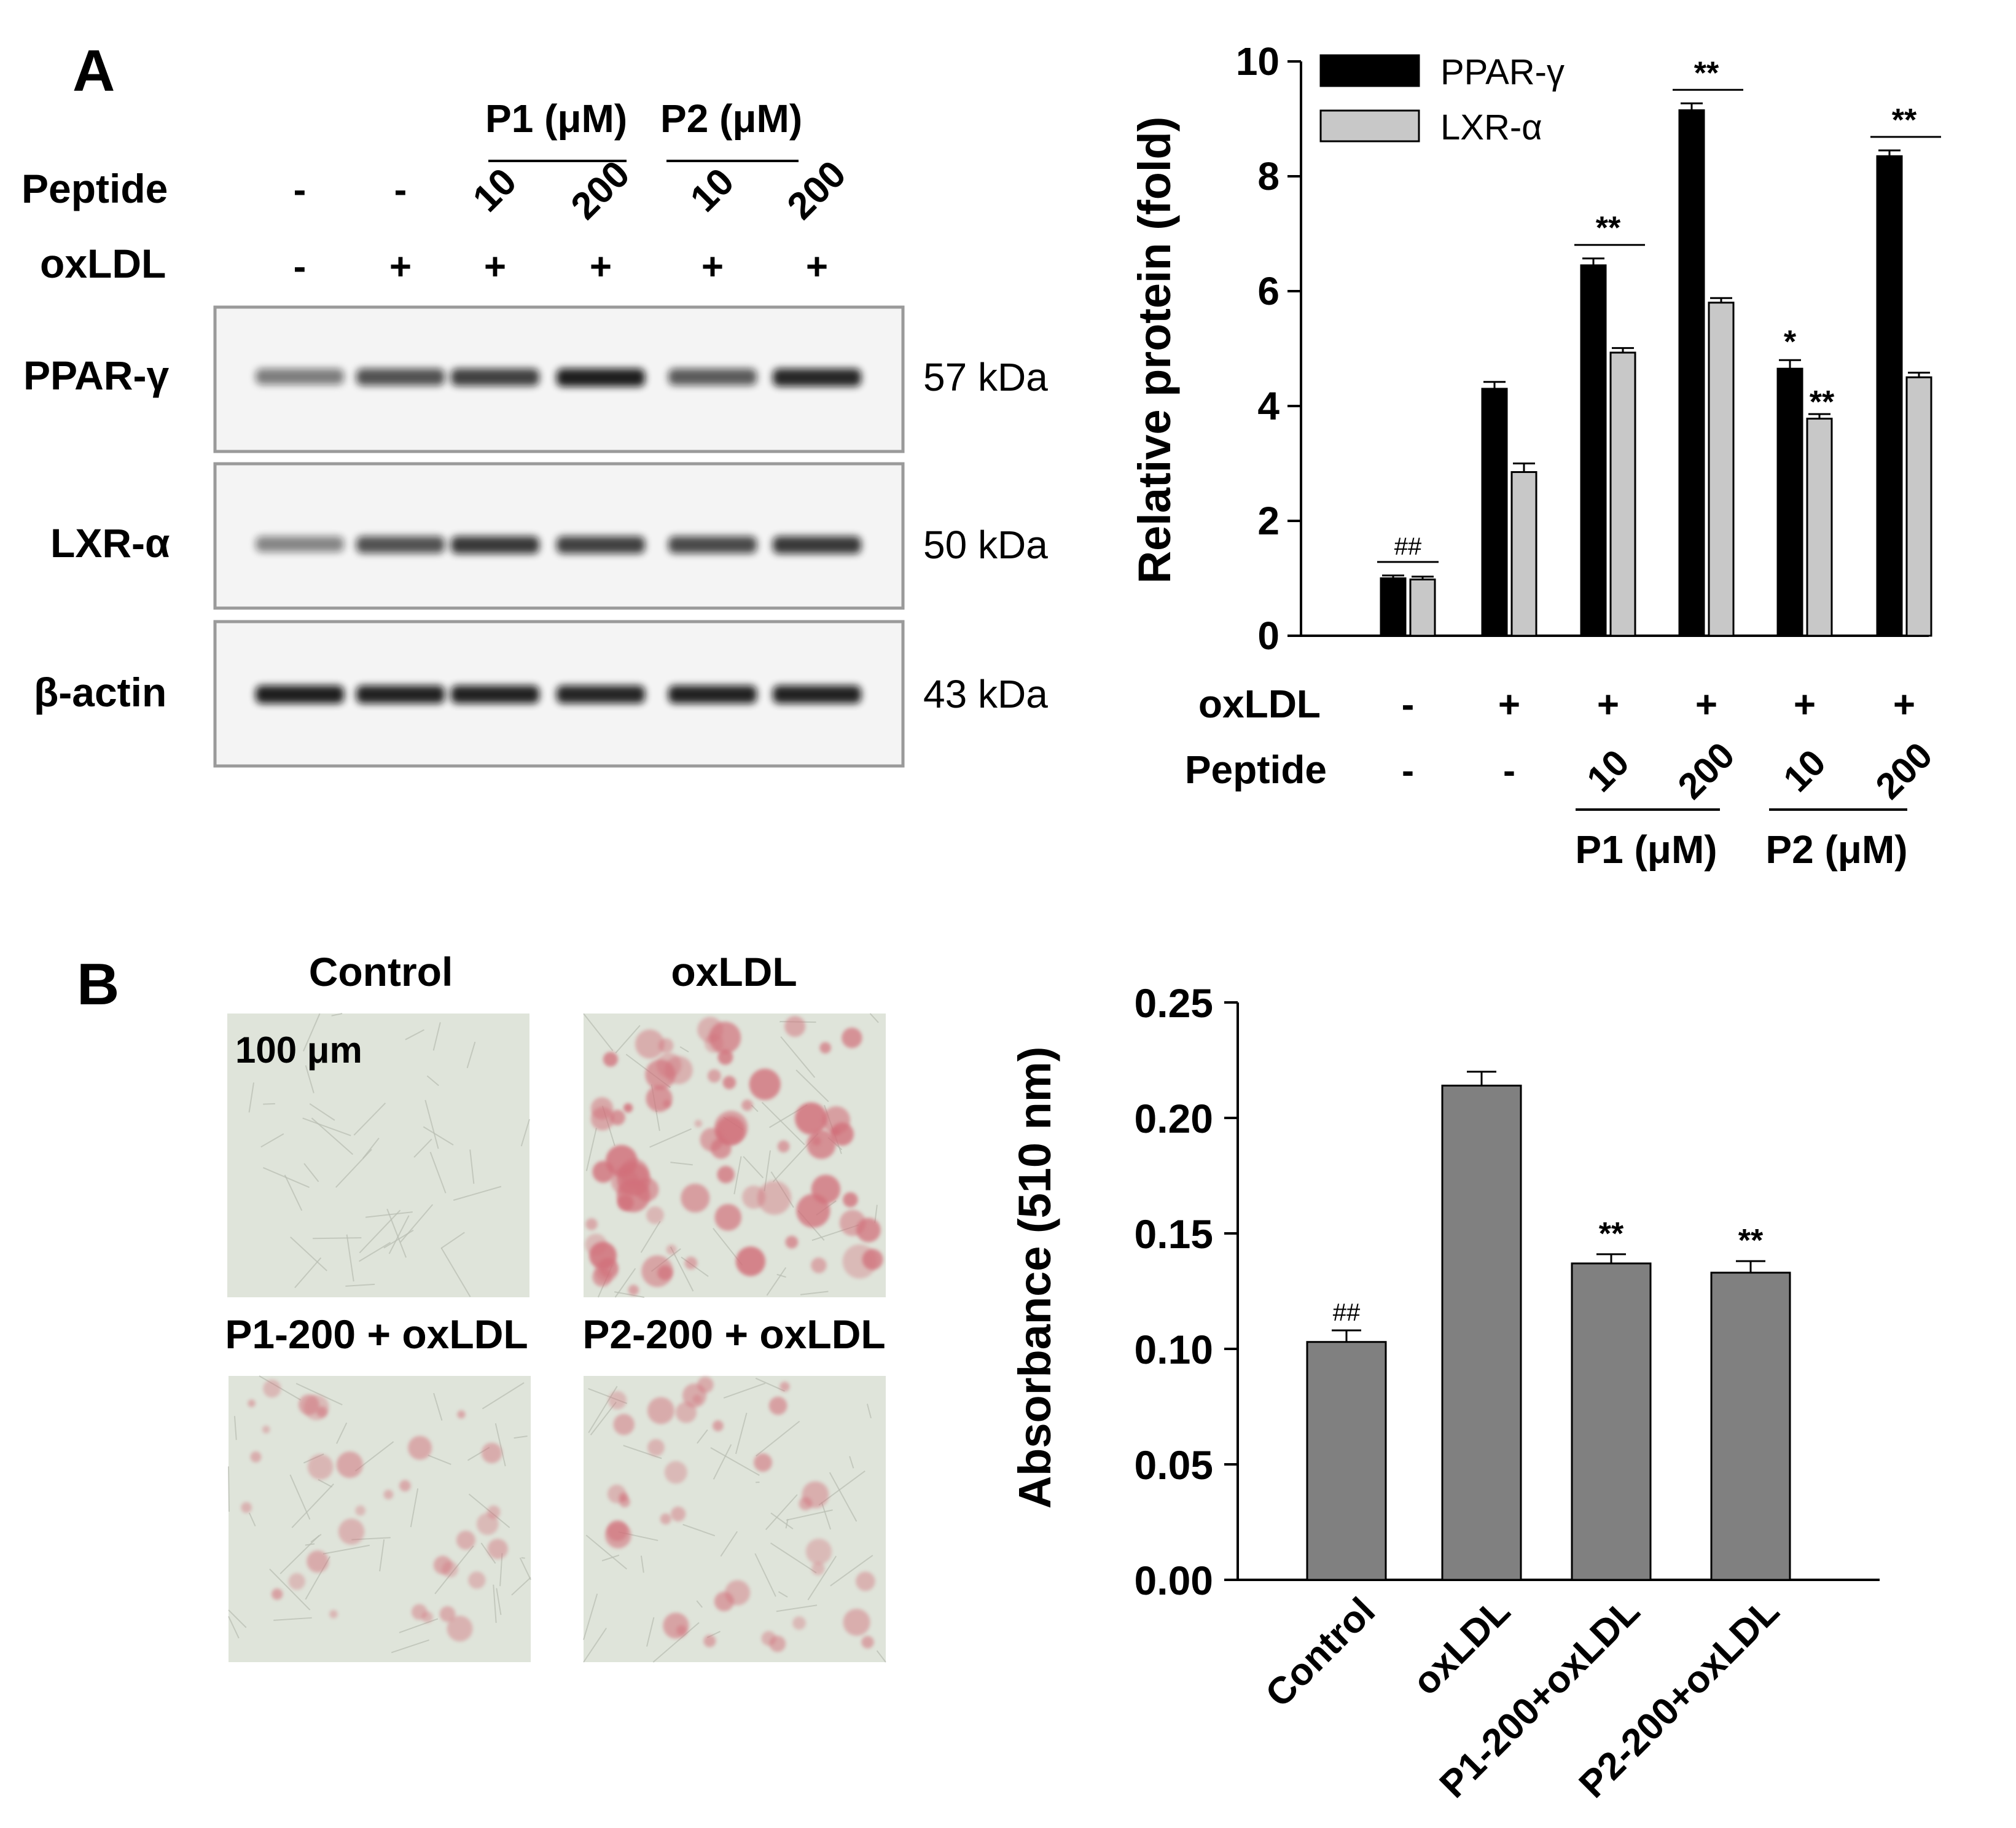 The height and width of the screenshot is (1828, 2016). What do you see at coordinates (1408, 546) in the screenshot?
I see `chart1-control-sig: ##` at bounding box center [1408, 546].